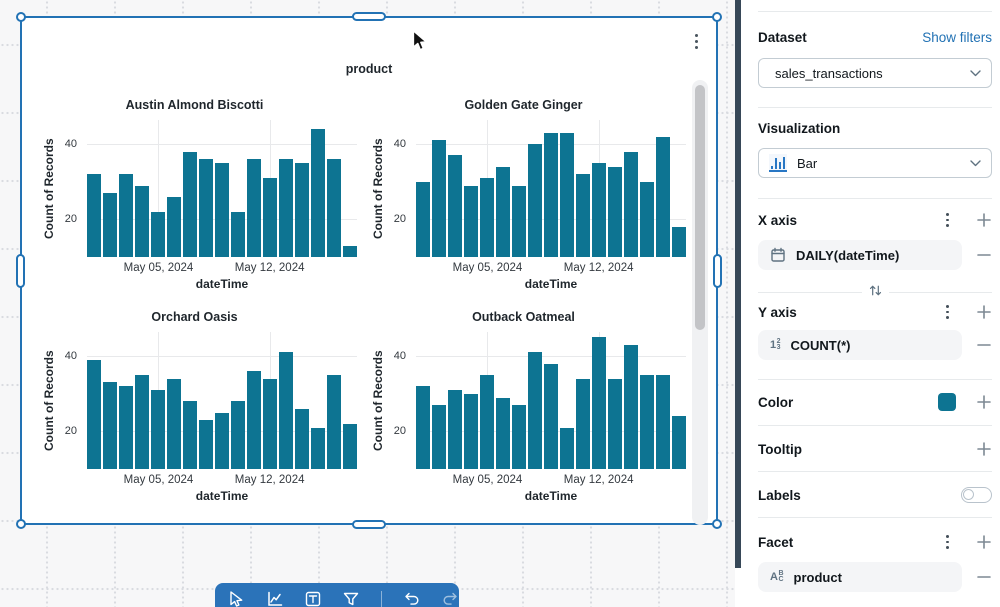 This screenshot has width=1000, height=607. I want to click on resize-handle-right, so click(717, 270).